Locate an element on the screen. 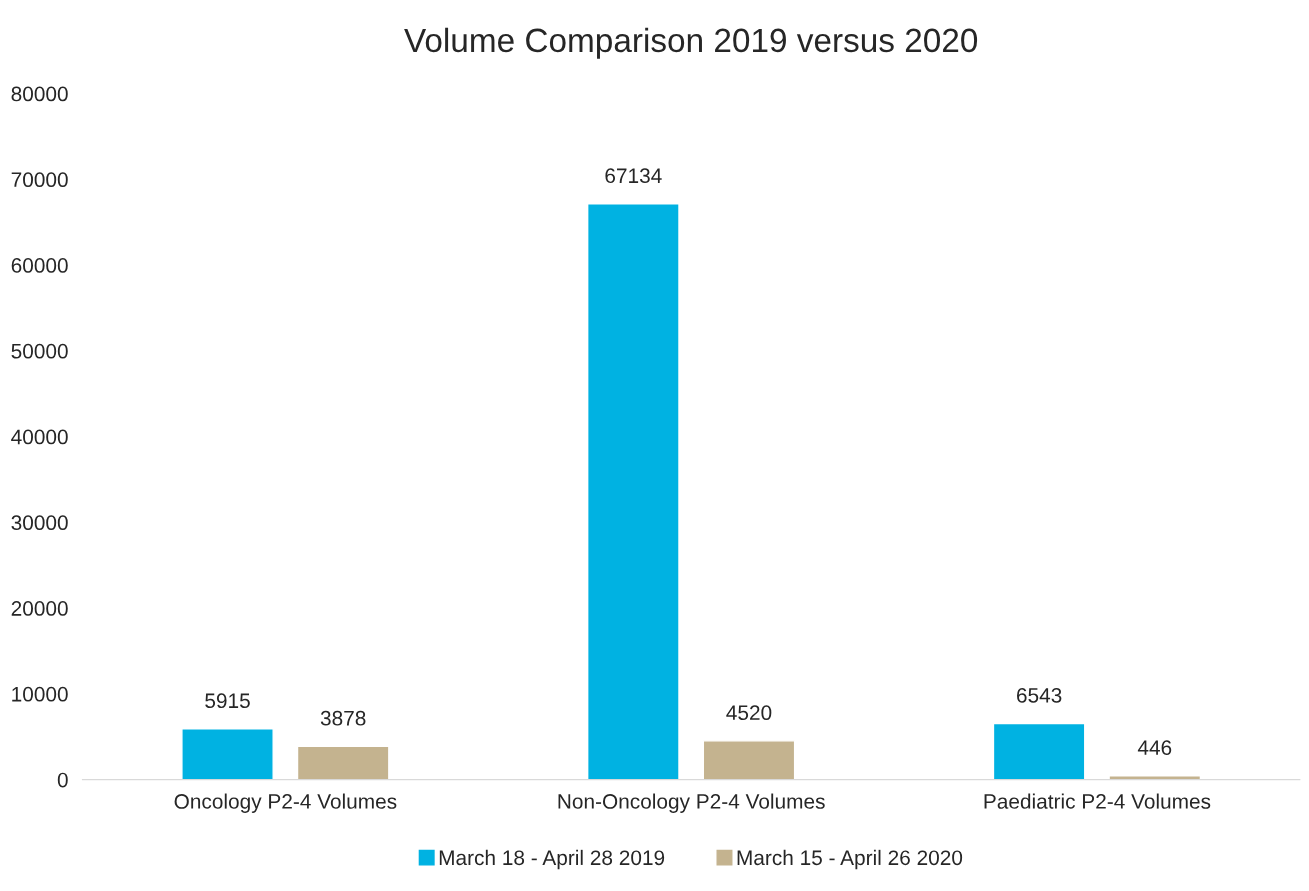 This screenshot has width=1309, height=891. y-tick-label: 30000 is located at coordinates (39, 523).